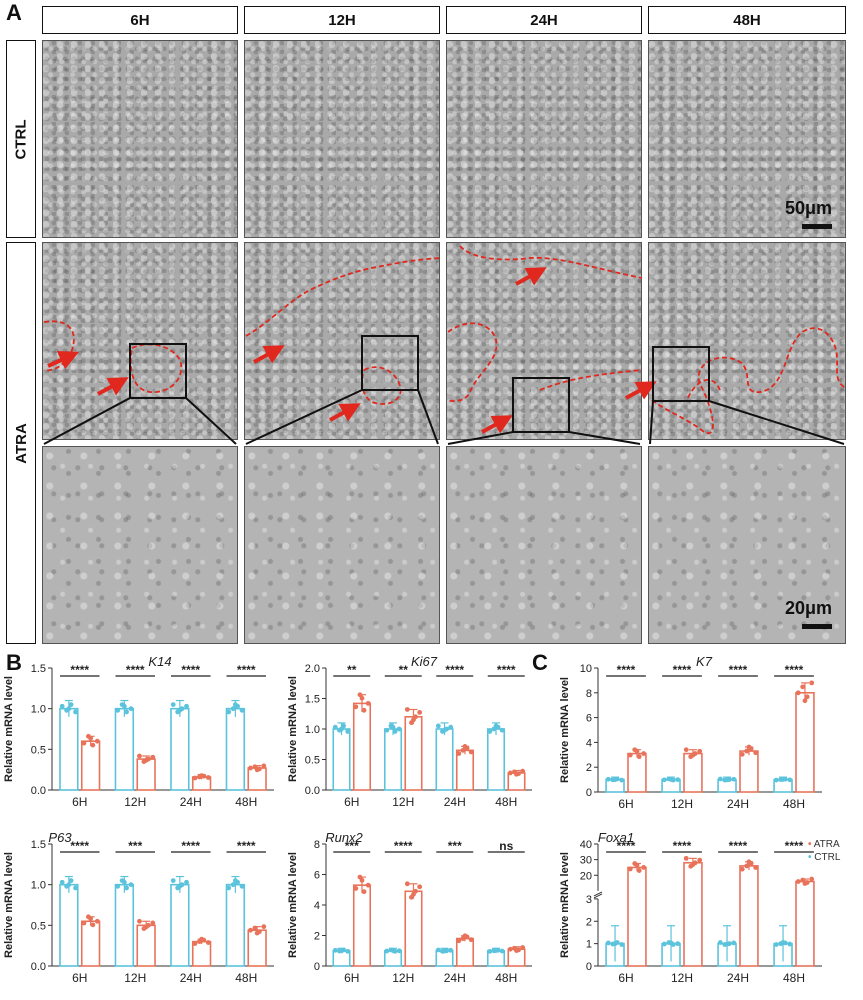 The width and height of the screenshot is (863, 1000). Describe the element at coordinates (317, 906) in the screenshot. I see `y-tick-label: 4` at that location.